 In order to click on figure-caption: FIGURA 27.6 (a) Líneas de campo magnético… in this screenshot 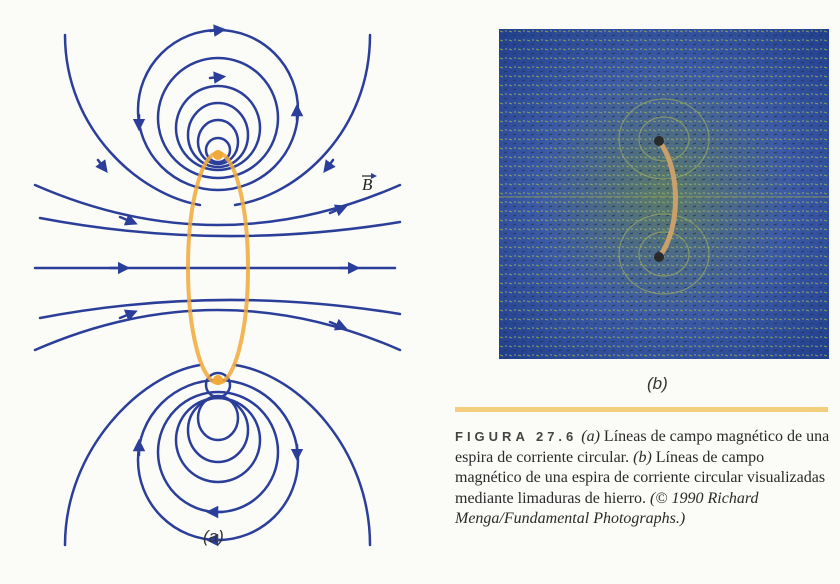, I will do `click(644, 478)`.